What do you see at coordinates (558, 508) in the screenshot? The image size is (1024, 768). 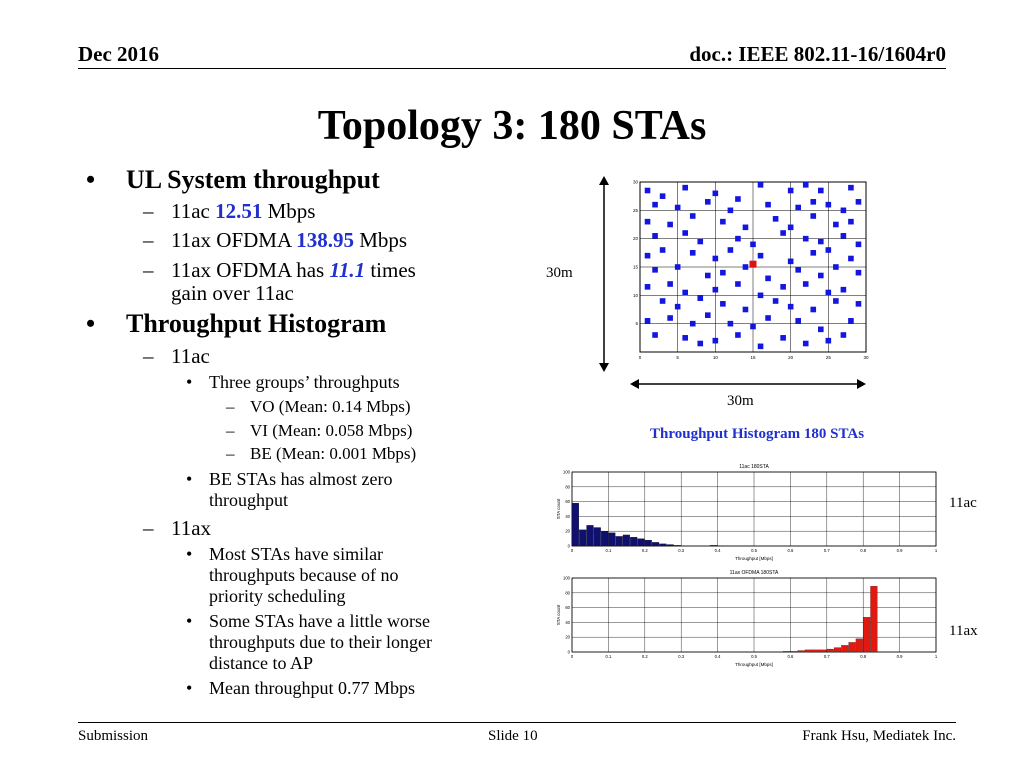 I see `y-axis-label: STA count` at bounding box center [558, 508].